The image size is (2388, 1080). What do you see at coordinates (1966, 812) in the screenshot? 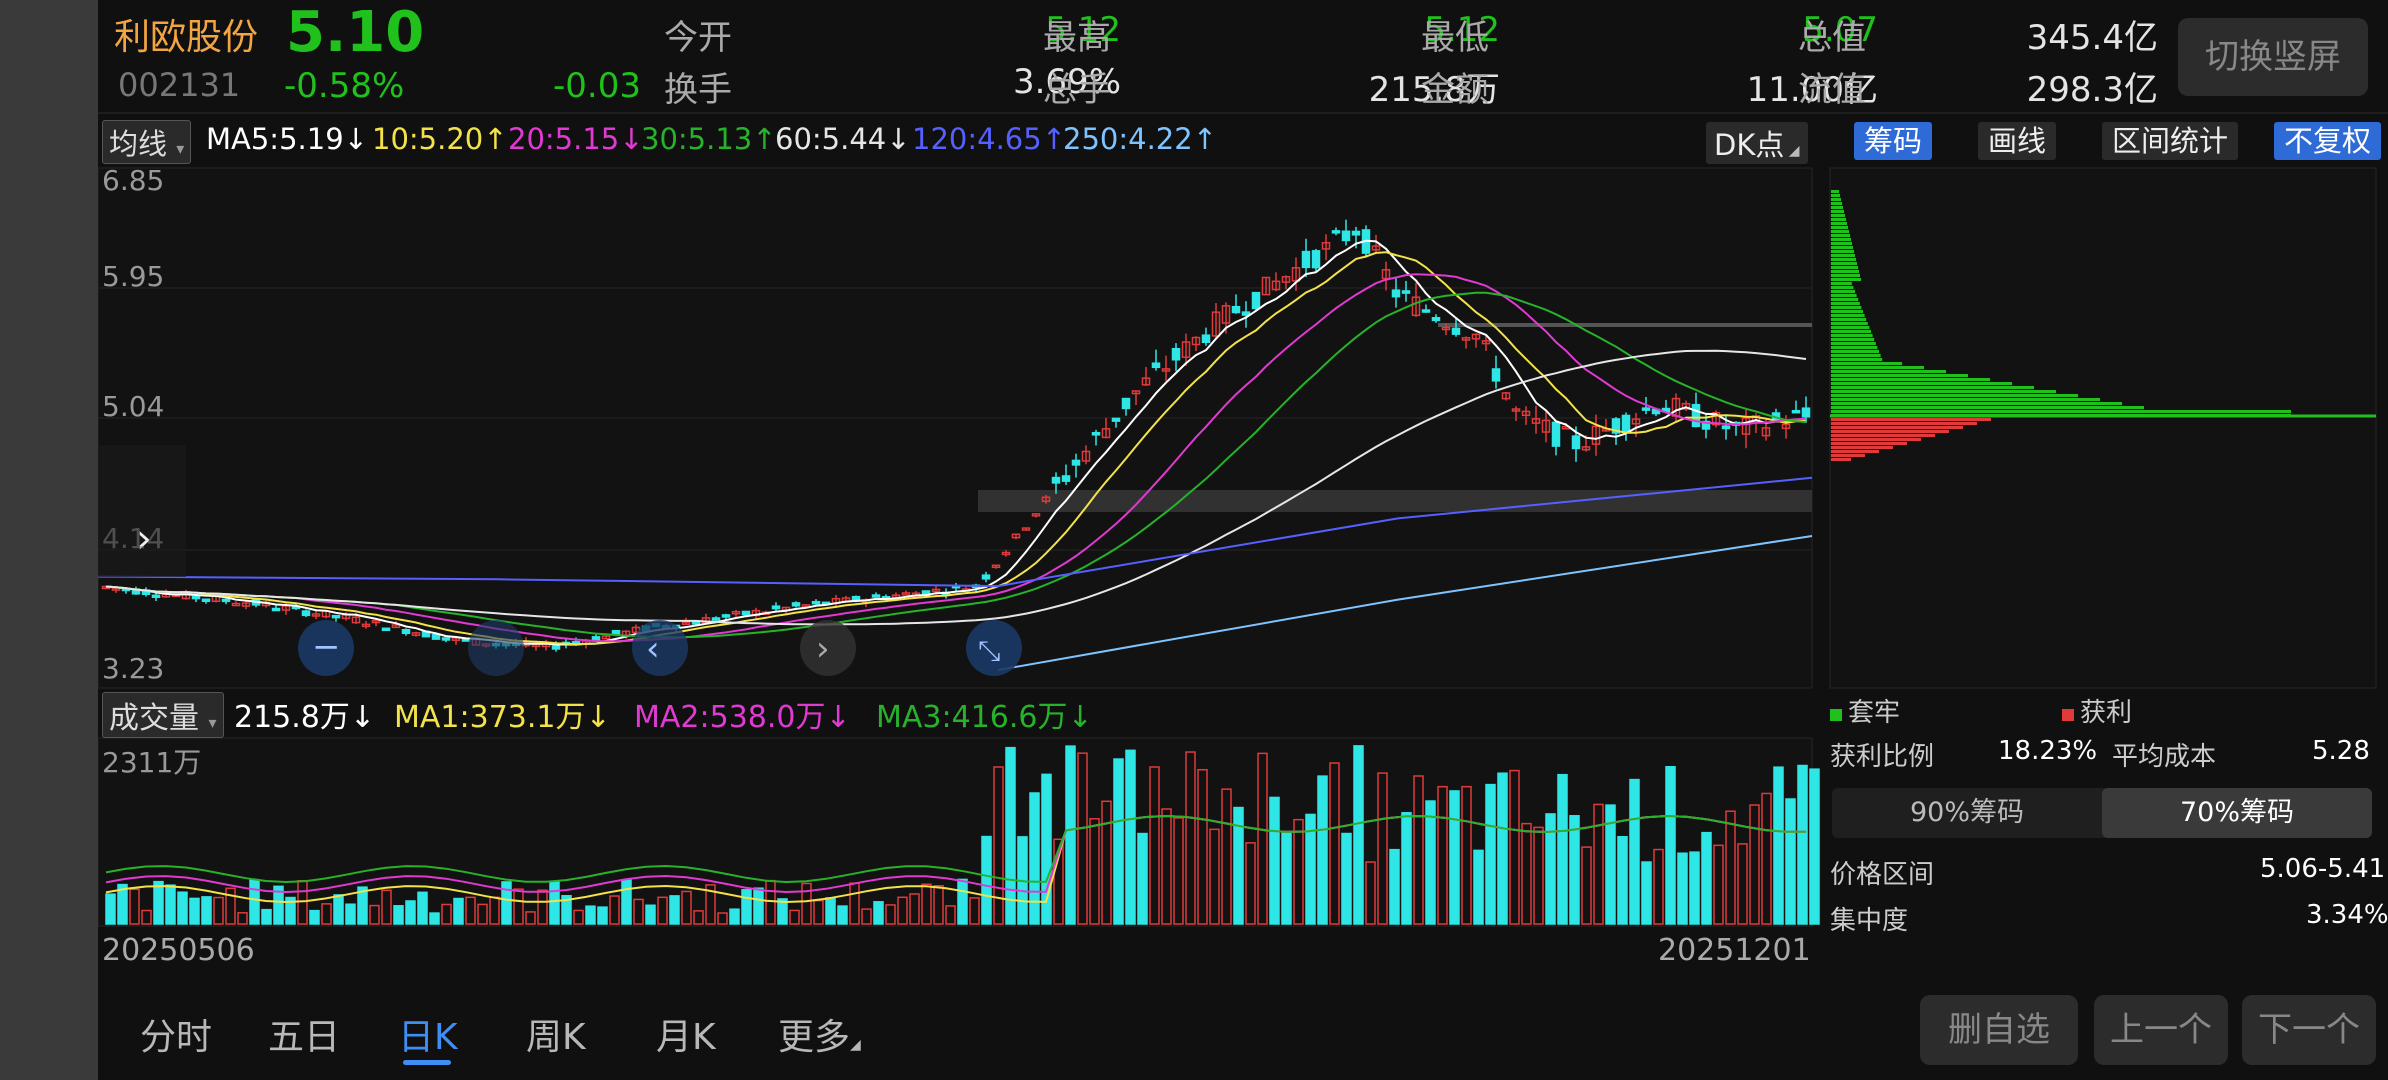
I see `segment-90-percent: 90%筹码` at bounding box center [1966, 812].